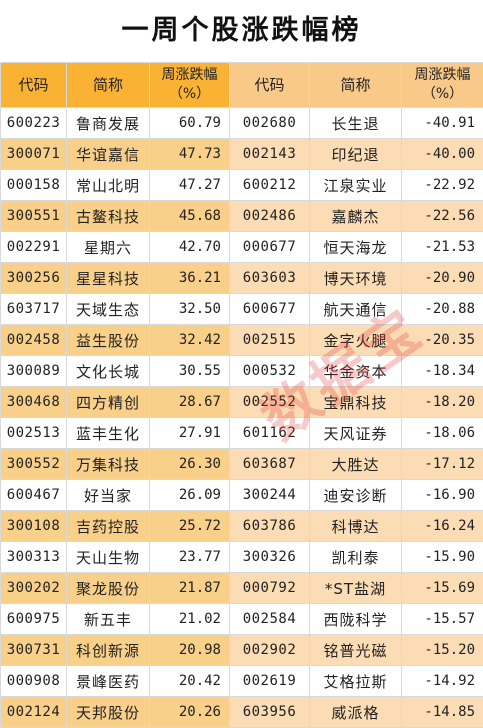  What do you see at coordinates (270, 464) in the screenshot?
I see `loser-code-cell: 603687` at bounding box center [270, 464].